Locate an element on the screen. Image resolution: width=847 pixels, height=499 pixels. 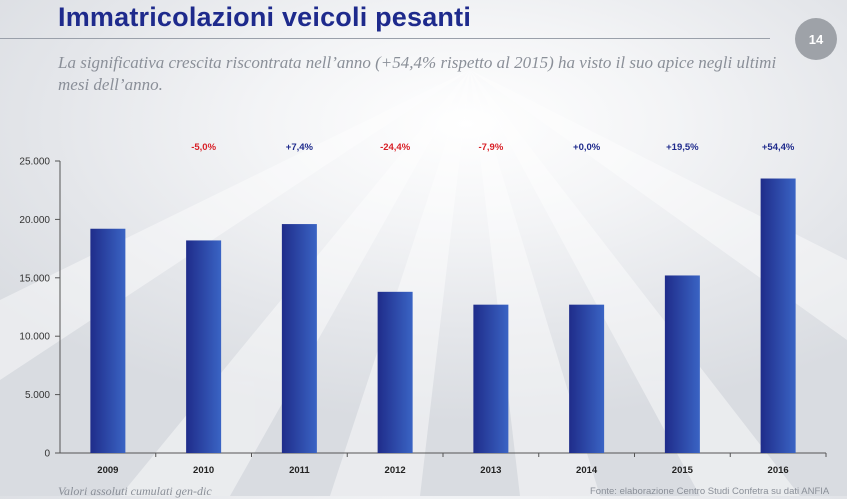
bar-2016 is located at coordinates (778, 315).